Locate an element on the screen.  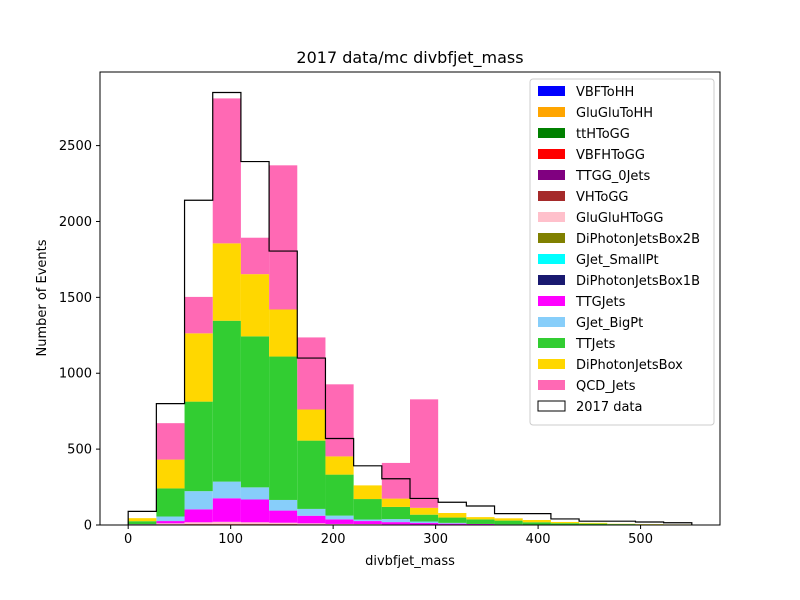
y-axis-label: Number of Events is located at coordinates (42, 297).